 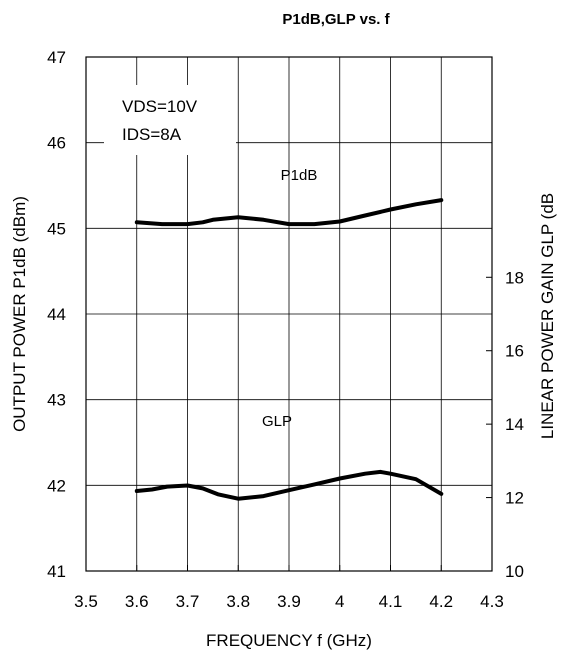 I want to click on condition-box: VDS=10V IDS=8A, so click(x=170, y=120).